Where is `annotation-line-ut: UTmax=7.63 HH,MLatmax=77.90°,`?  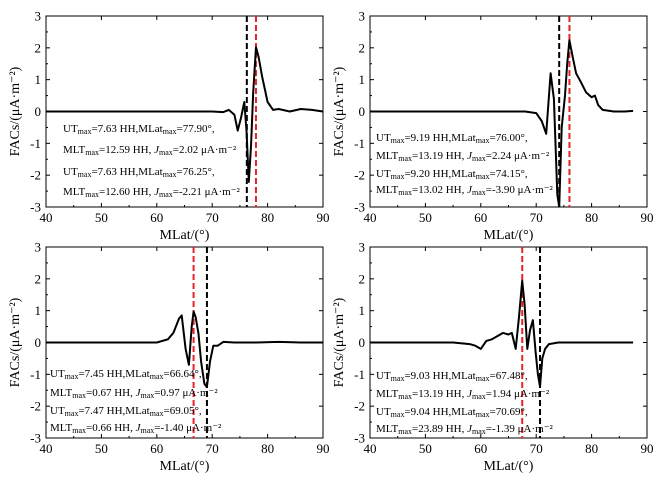 annotation-line-ut: UTmax=7.63 HH,MLatmax=77.90°, is located at coordinates (139, 129).